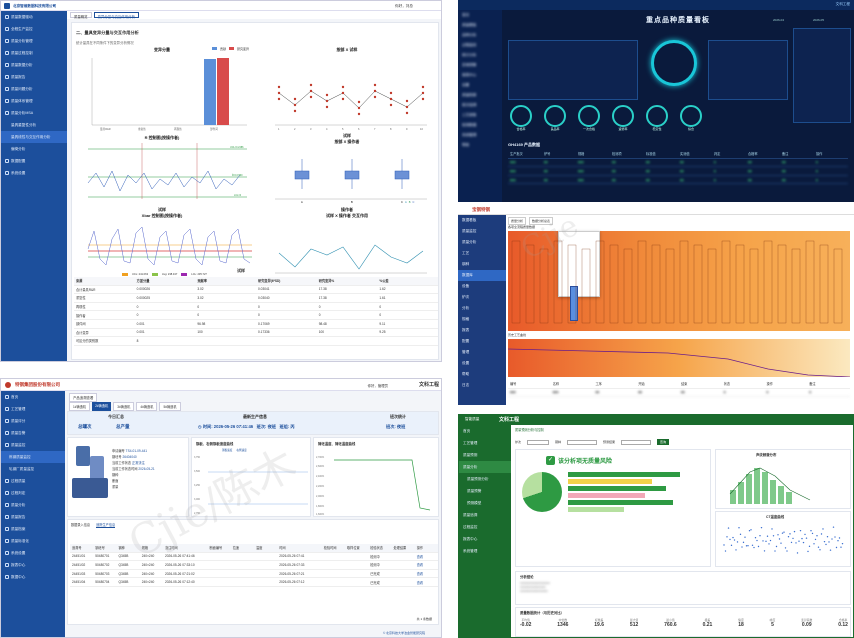 This screenshot has height=638, width=854. I want to click on sidebar-item: 炉次, so click(466, 297).